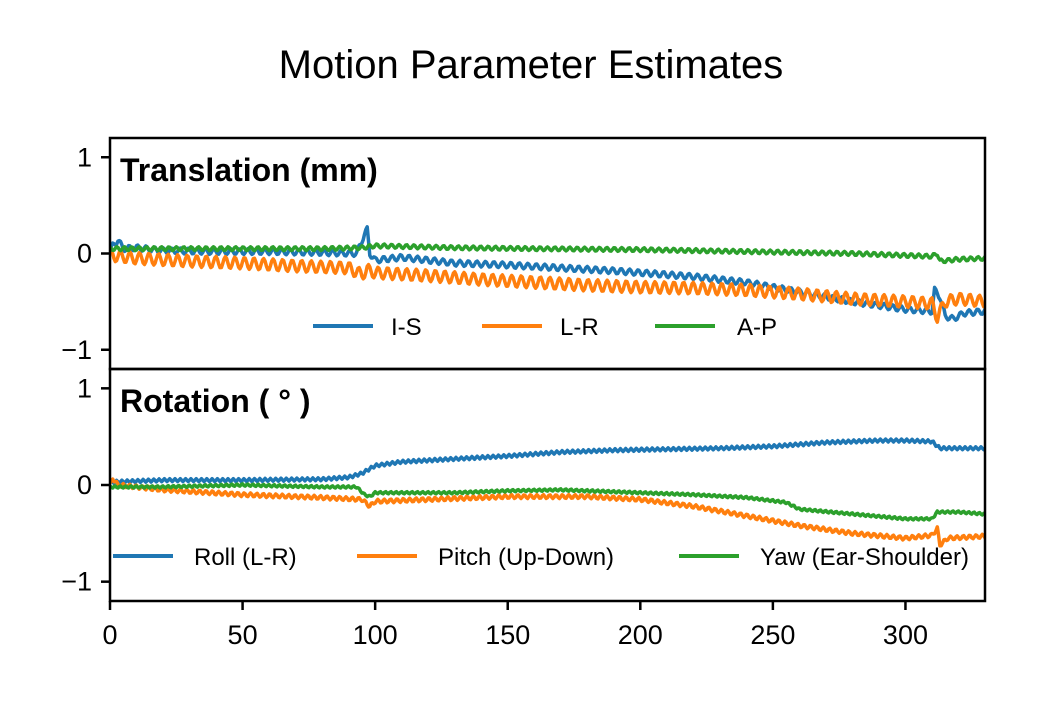  Describe the element at coordinates (215, 401) in the screenshot. I see `panel-title: Rotation ( ° )` at that location.